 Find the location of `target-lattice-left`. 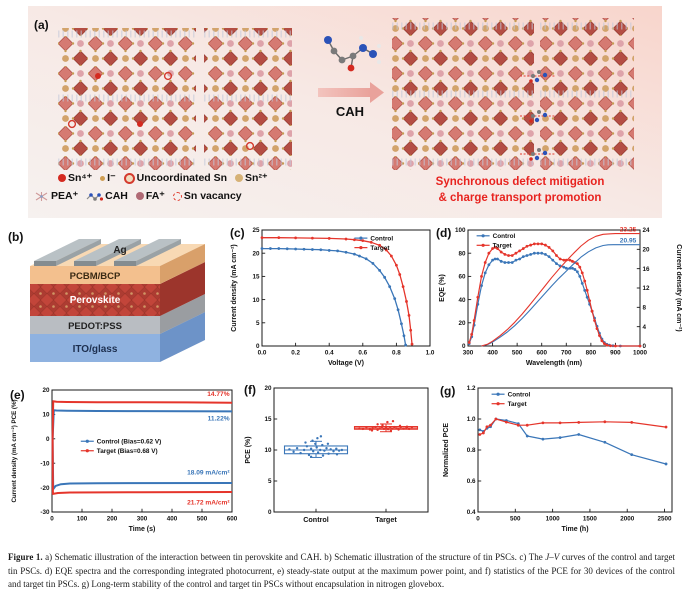

target-lattice-left is located at coordinates (463, 94).